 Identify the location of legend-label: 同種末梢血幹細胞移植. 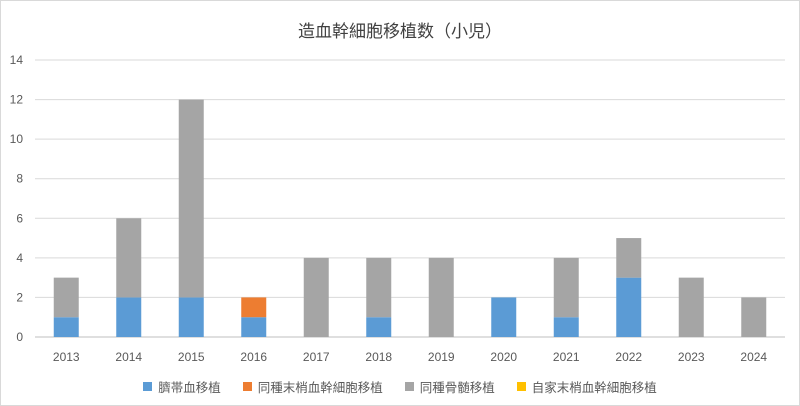
(320, 387).